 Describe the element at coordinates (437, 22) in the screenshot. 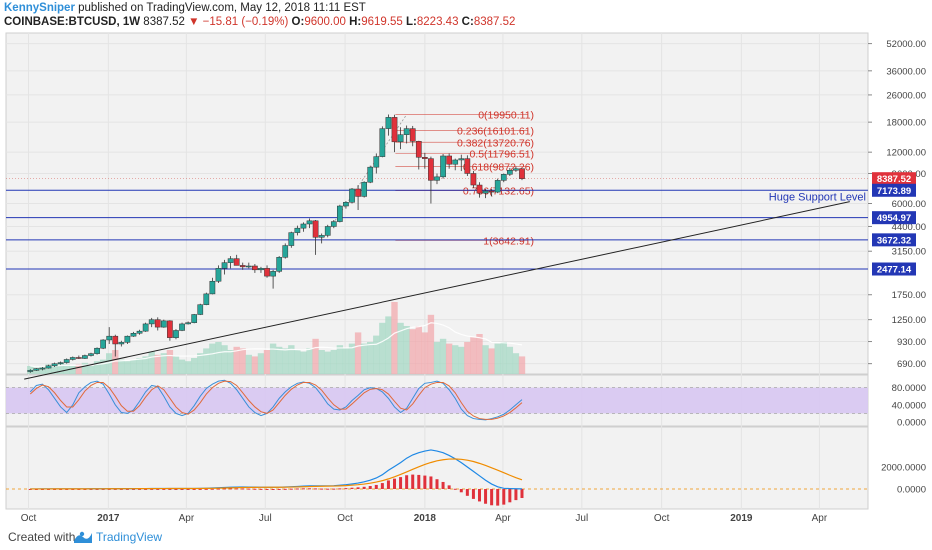

I see `low-value: 8223.43` at that location.